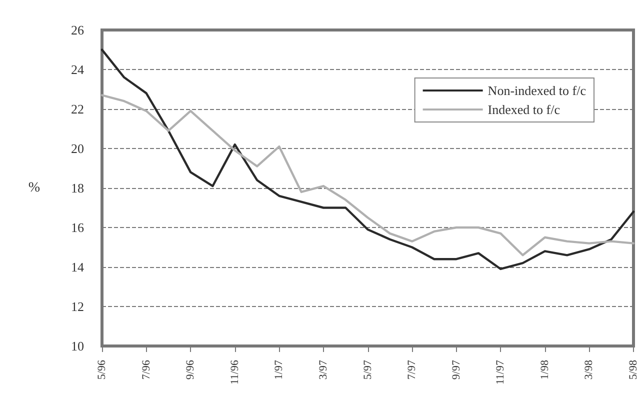 The height and width of the screenshot is (413, 639). I want to click on x-tick-label: 11/96, so click(234, 372).